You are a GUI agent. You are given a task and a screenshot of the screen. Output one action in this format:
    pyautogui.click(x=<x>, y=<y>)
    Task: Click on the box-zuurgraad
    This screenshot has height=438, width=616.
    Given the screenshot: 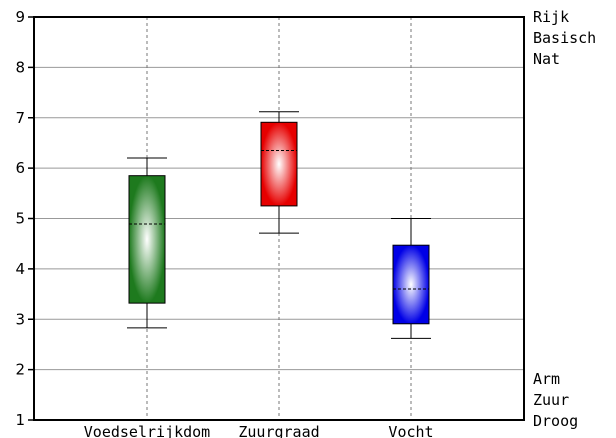 What is the action you would take?
    pyautogui.click(x=279, y=172)
    